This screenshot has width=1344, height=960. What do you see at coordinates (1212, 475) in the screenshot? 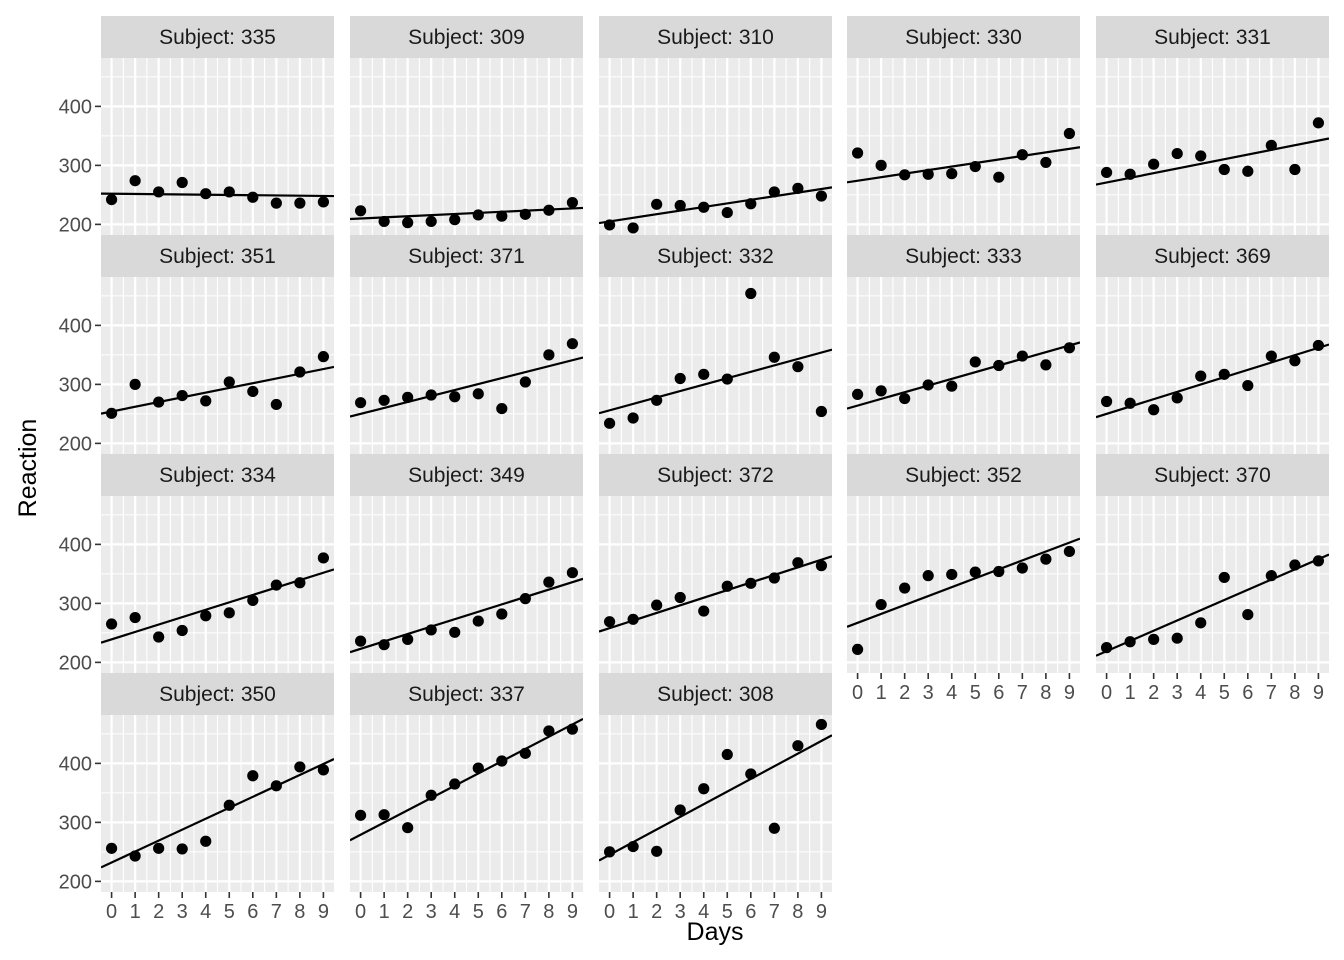
I see `facet-strip-label: Subject: 370` at bounding box center [1212, 475].